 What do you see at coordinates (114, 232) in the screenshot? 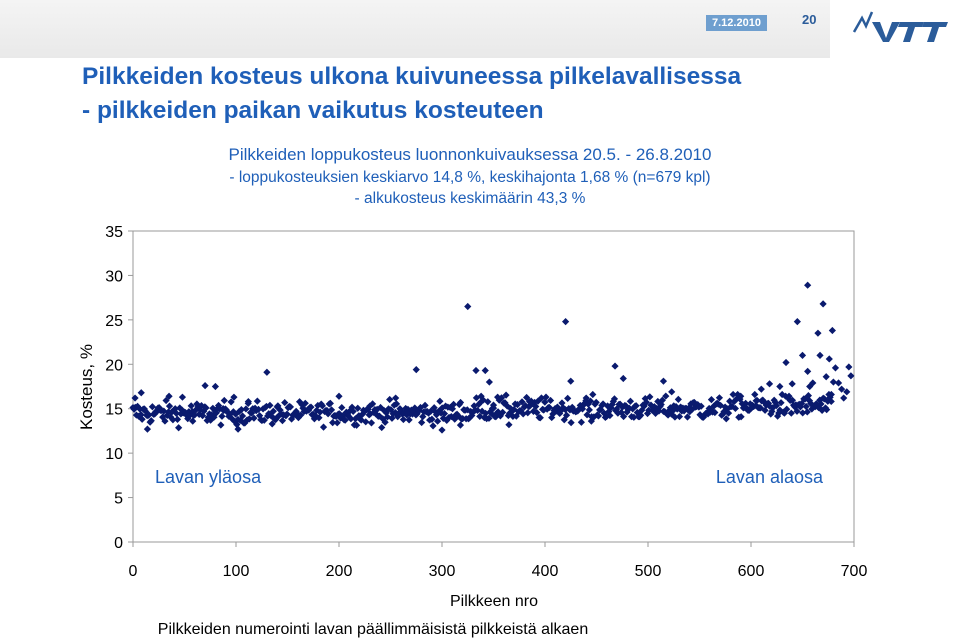
I see `y-tick-label: 35` at bounding box center [114, 232].